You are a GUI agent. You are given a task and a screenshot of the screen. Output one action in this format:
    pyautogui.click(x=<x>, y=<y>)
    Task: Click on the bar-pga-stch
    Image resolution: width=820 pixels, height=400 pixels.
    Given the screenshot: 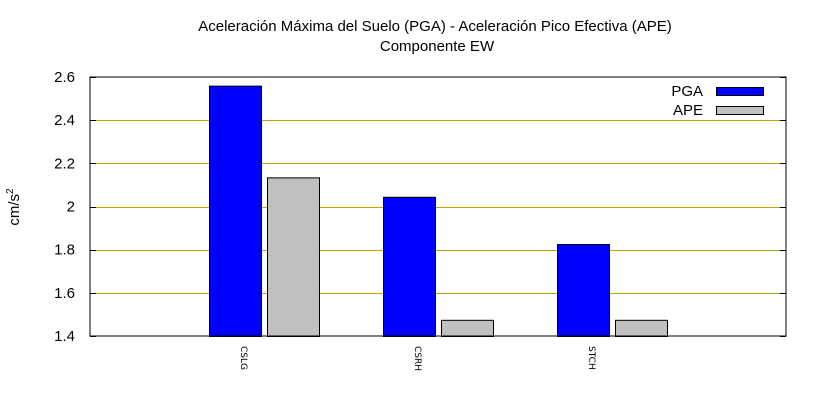 What is the action you would take?
    pyautogui.click(x=583, y=290)
    